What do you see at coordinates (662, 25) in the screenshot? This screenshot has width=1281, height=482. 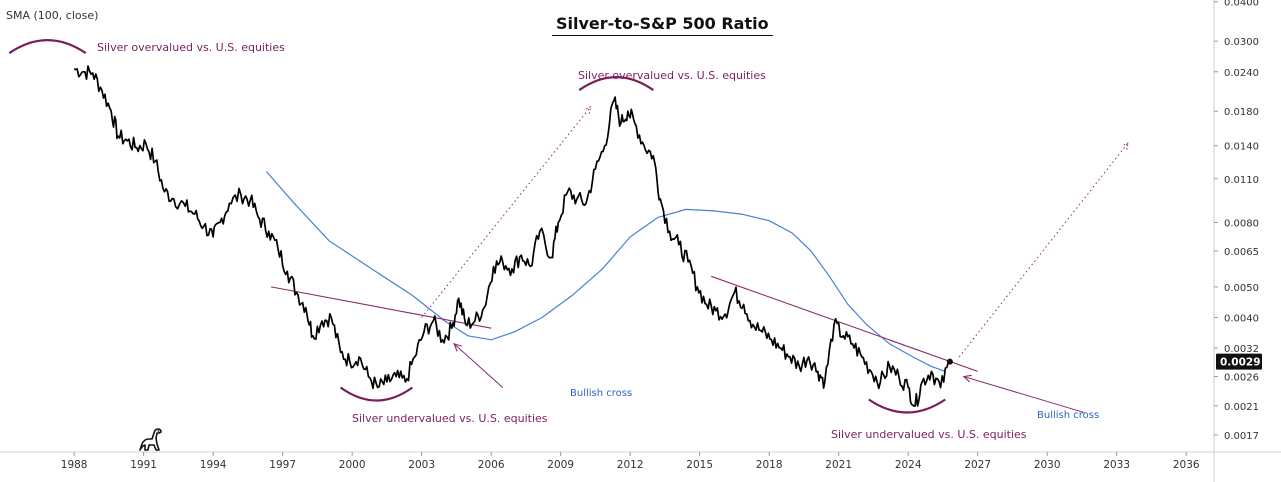 I see `chart-title: Silver-to-S&P 500 Ratio` at bounding box center [662, 25].